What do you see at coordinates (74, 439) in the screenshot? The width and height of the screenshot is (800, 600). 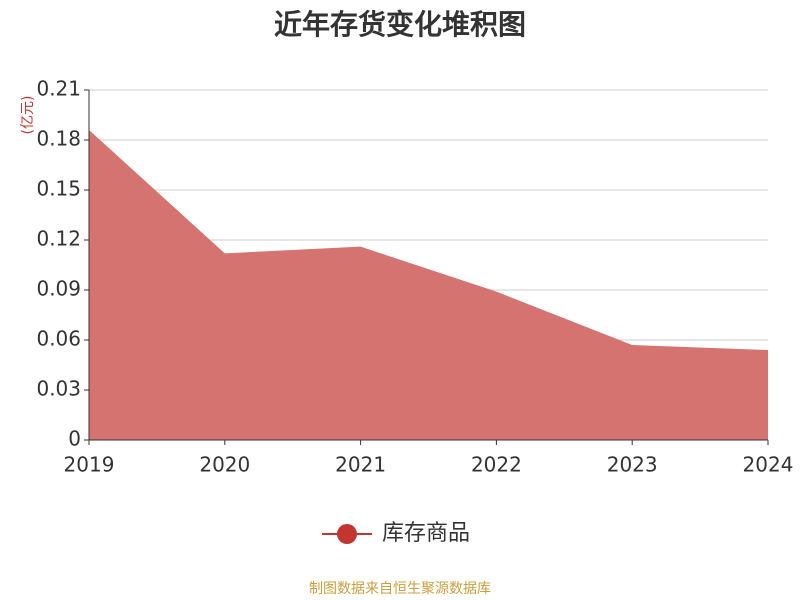 I see `y-tick-label: 0` at bounding box center [74, 439].